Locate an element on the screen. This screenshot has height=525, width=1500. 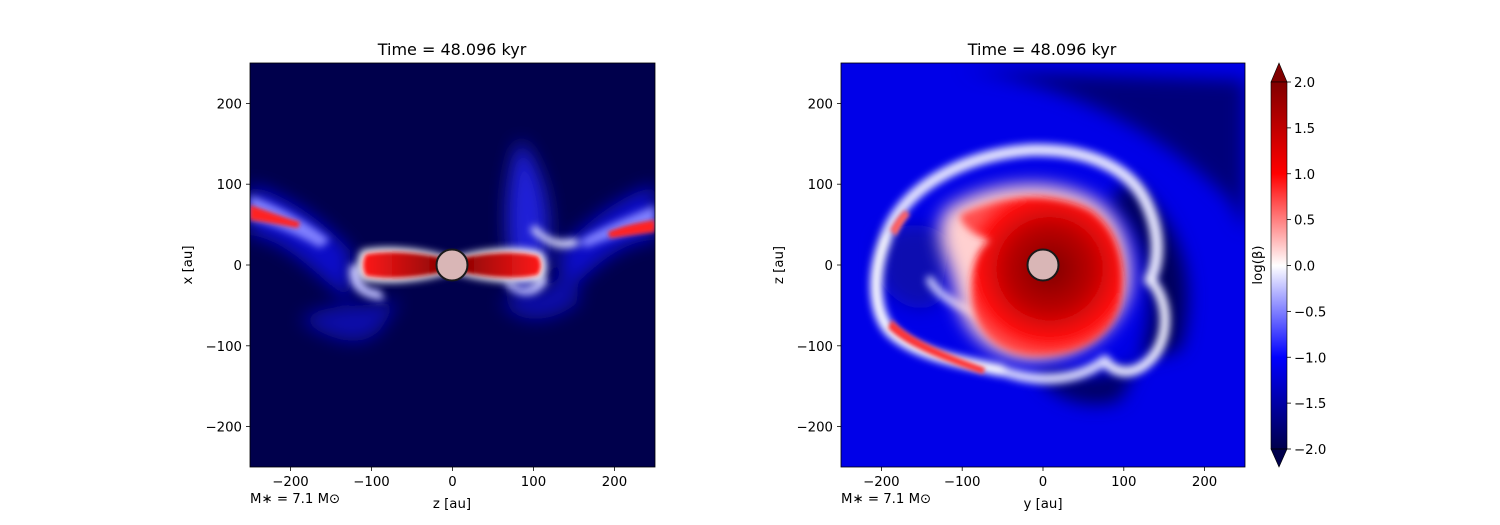
xlabel-left: z [au] is located at coordinates (452, 504).